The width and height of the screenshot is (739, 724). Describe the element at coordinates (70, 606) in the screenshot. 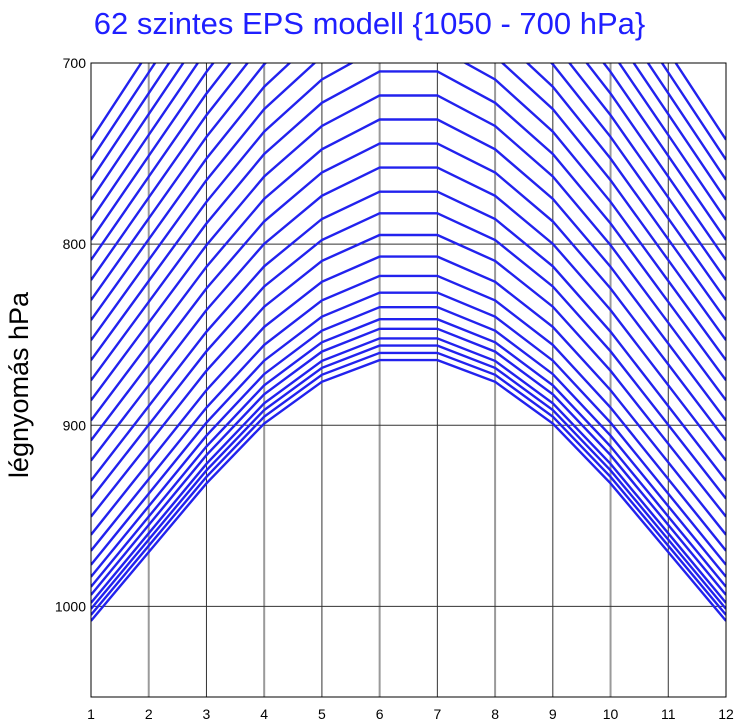

I see `y-tick-label: 1000` at that location.